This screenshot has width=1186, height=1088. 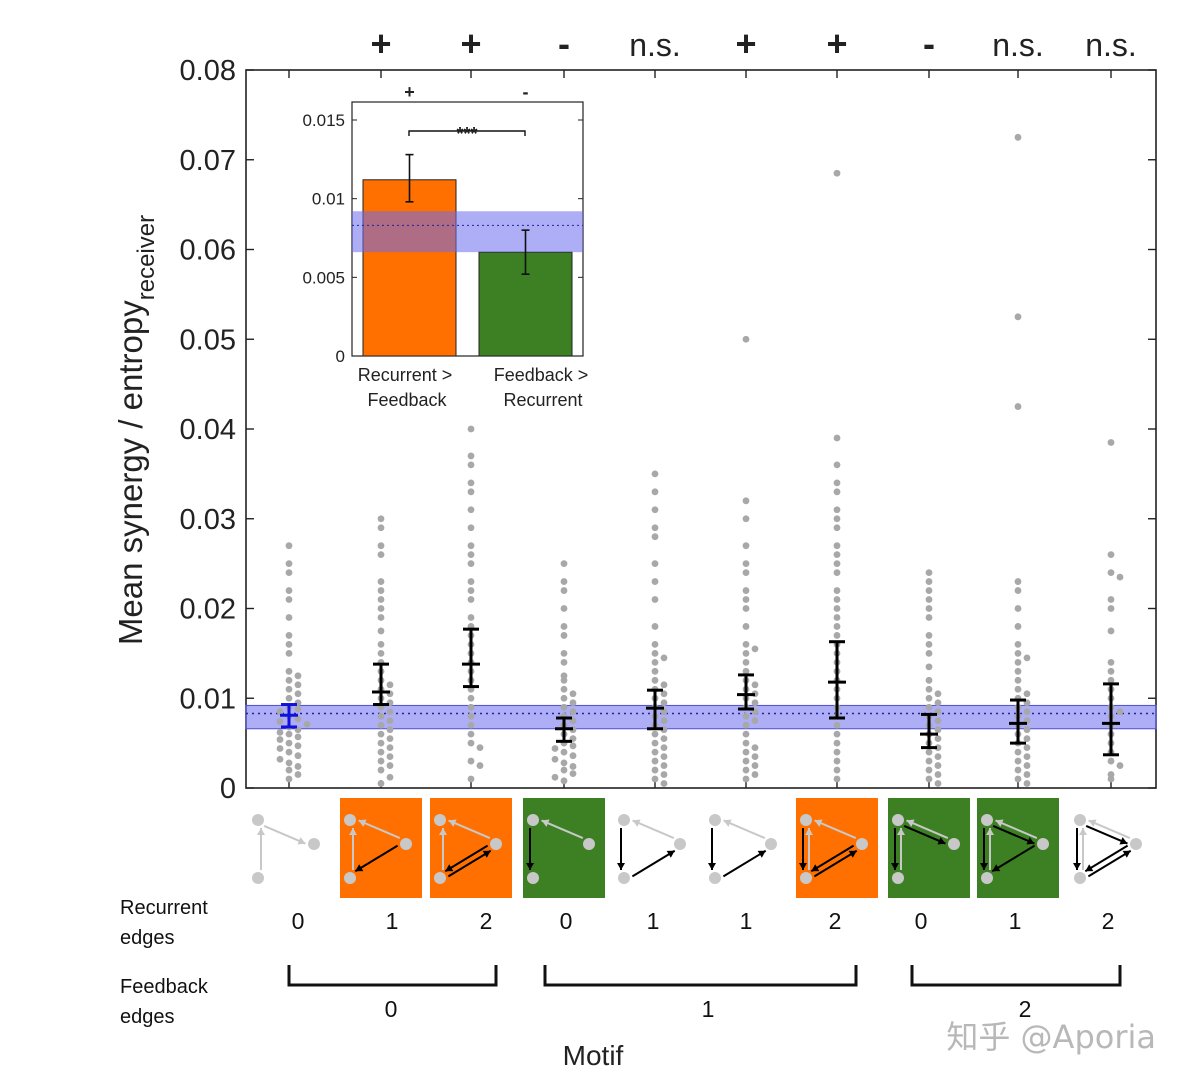 What do you see at coordinates (164, 908) in the screenshot?
I see `recurrent-edges-label-line1: Recurrent` at bounding box center [164, 908].